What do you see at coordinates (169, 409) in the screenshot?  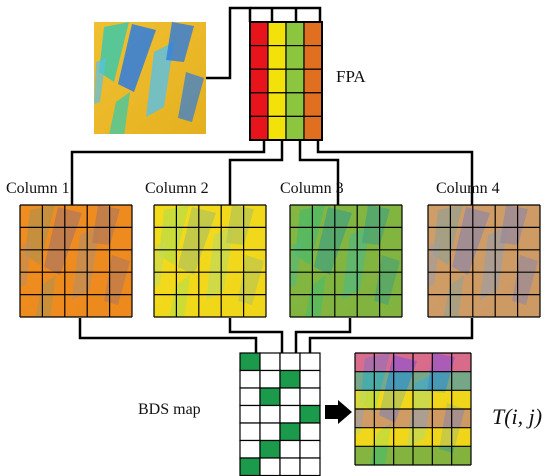 I see `bds-map-label: BDS map` at bounding box center [169, 409].